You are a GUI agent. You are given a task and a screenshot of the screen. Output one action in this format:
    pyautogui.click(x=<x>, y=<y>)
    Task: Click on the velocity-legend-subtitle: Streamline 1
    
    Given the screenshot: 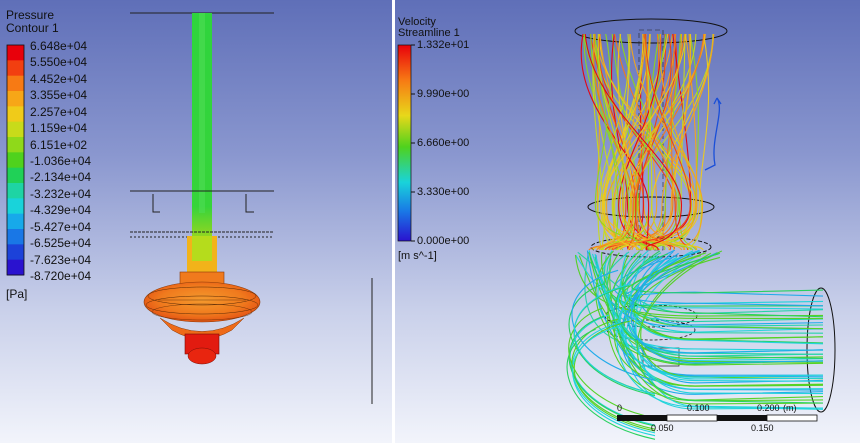 What is the action you would take?
    pyautogui.click(x=429, y=33)
    